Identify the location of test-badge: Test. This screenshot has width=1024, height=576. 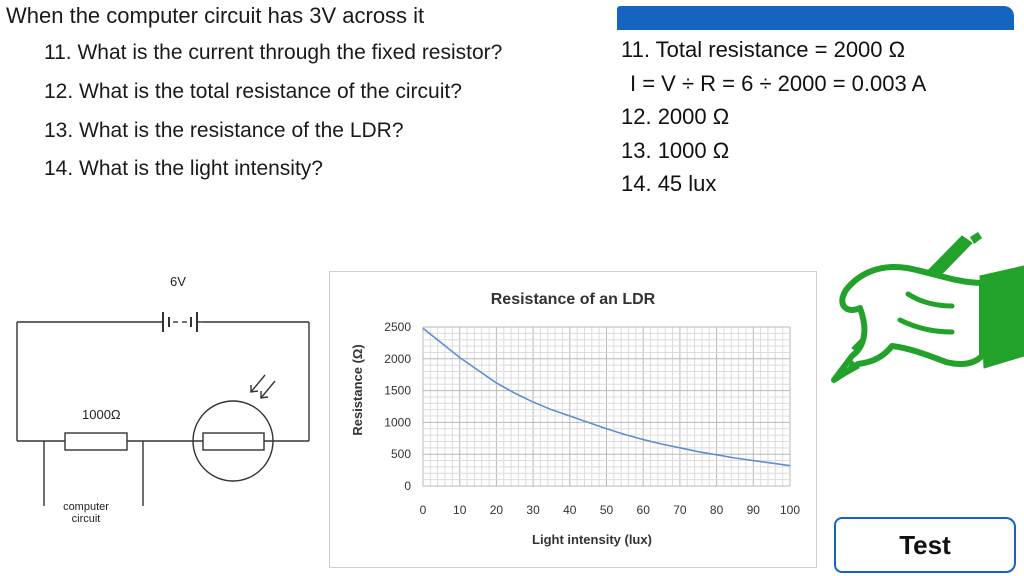
(925, 545).